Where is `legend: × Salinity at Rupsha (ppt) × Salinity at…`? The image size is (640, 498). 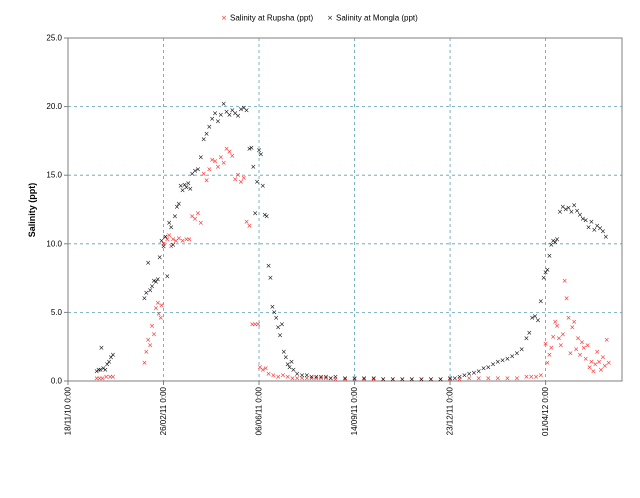 legend: × Salinity at Rupsha (ppt) × Salinity at… is located at coordinates (319, 18).